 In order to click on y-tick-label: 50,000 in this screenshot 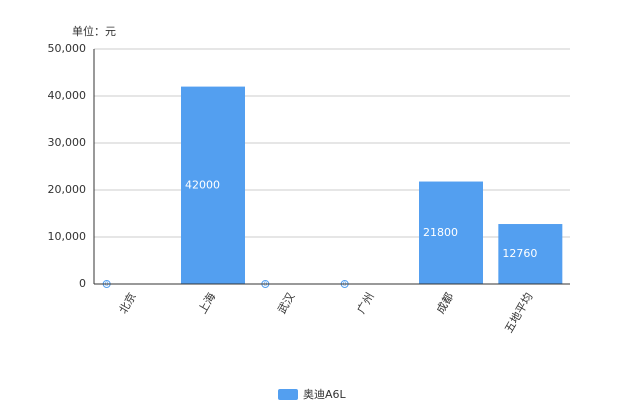, I will do `click(67, 48)`.